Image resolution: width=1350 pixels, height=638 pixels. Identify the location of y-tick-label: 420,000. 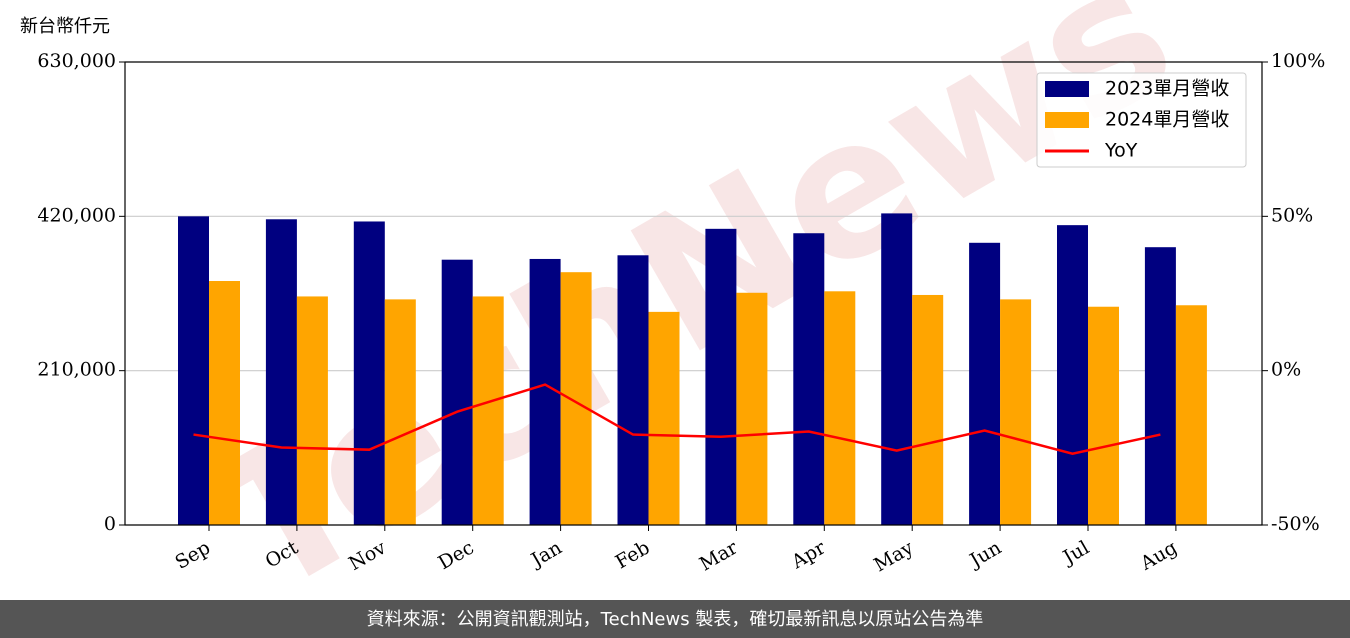
(76, 215).